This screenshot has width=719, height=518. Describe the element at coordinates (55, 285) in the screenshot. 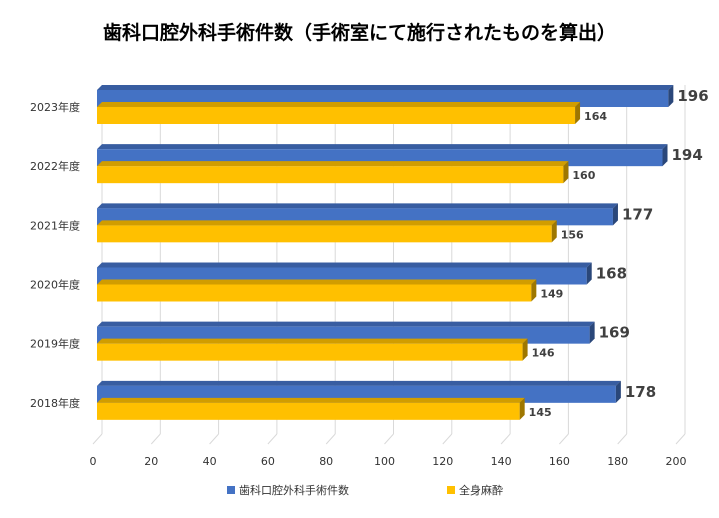

I see `y-category-label: 2020年度` at that location.